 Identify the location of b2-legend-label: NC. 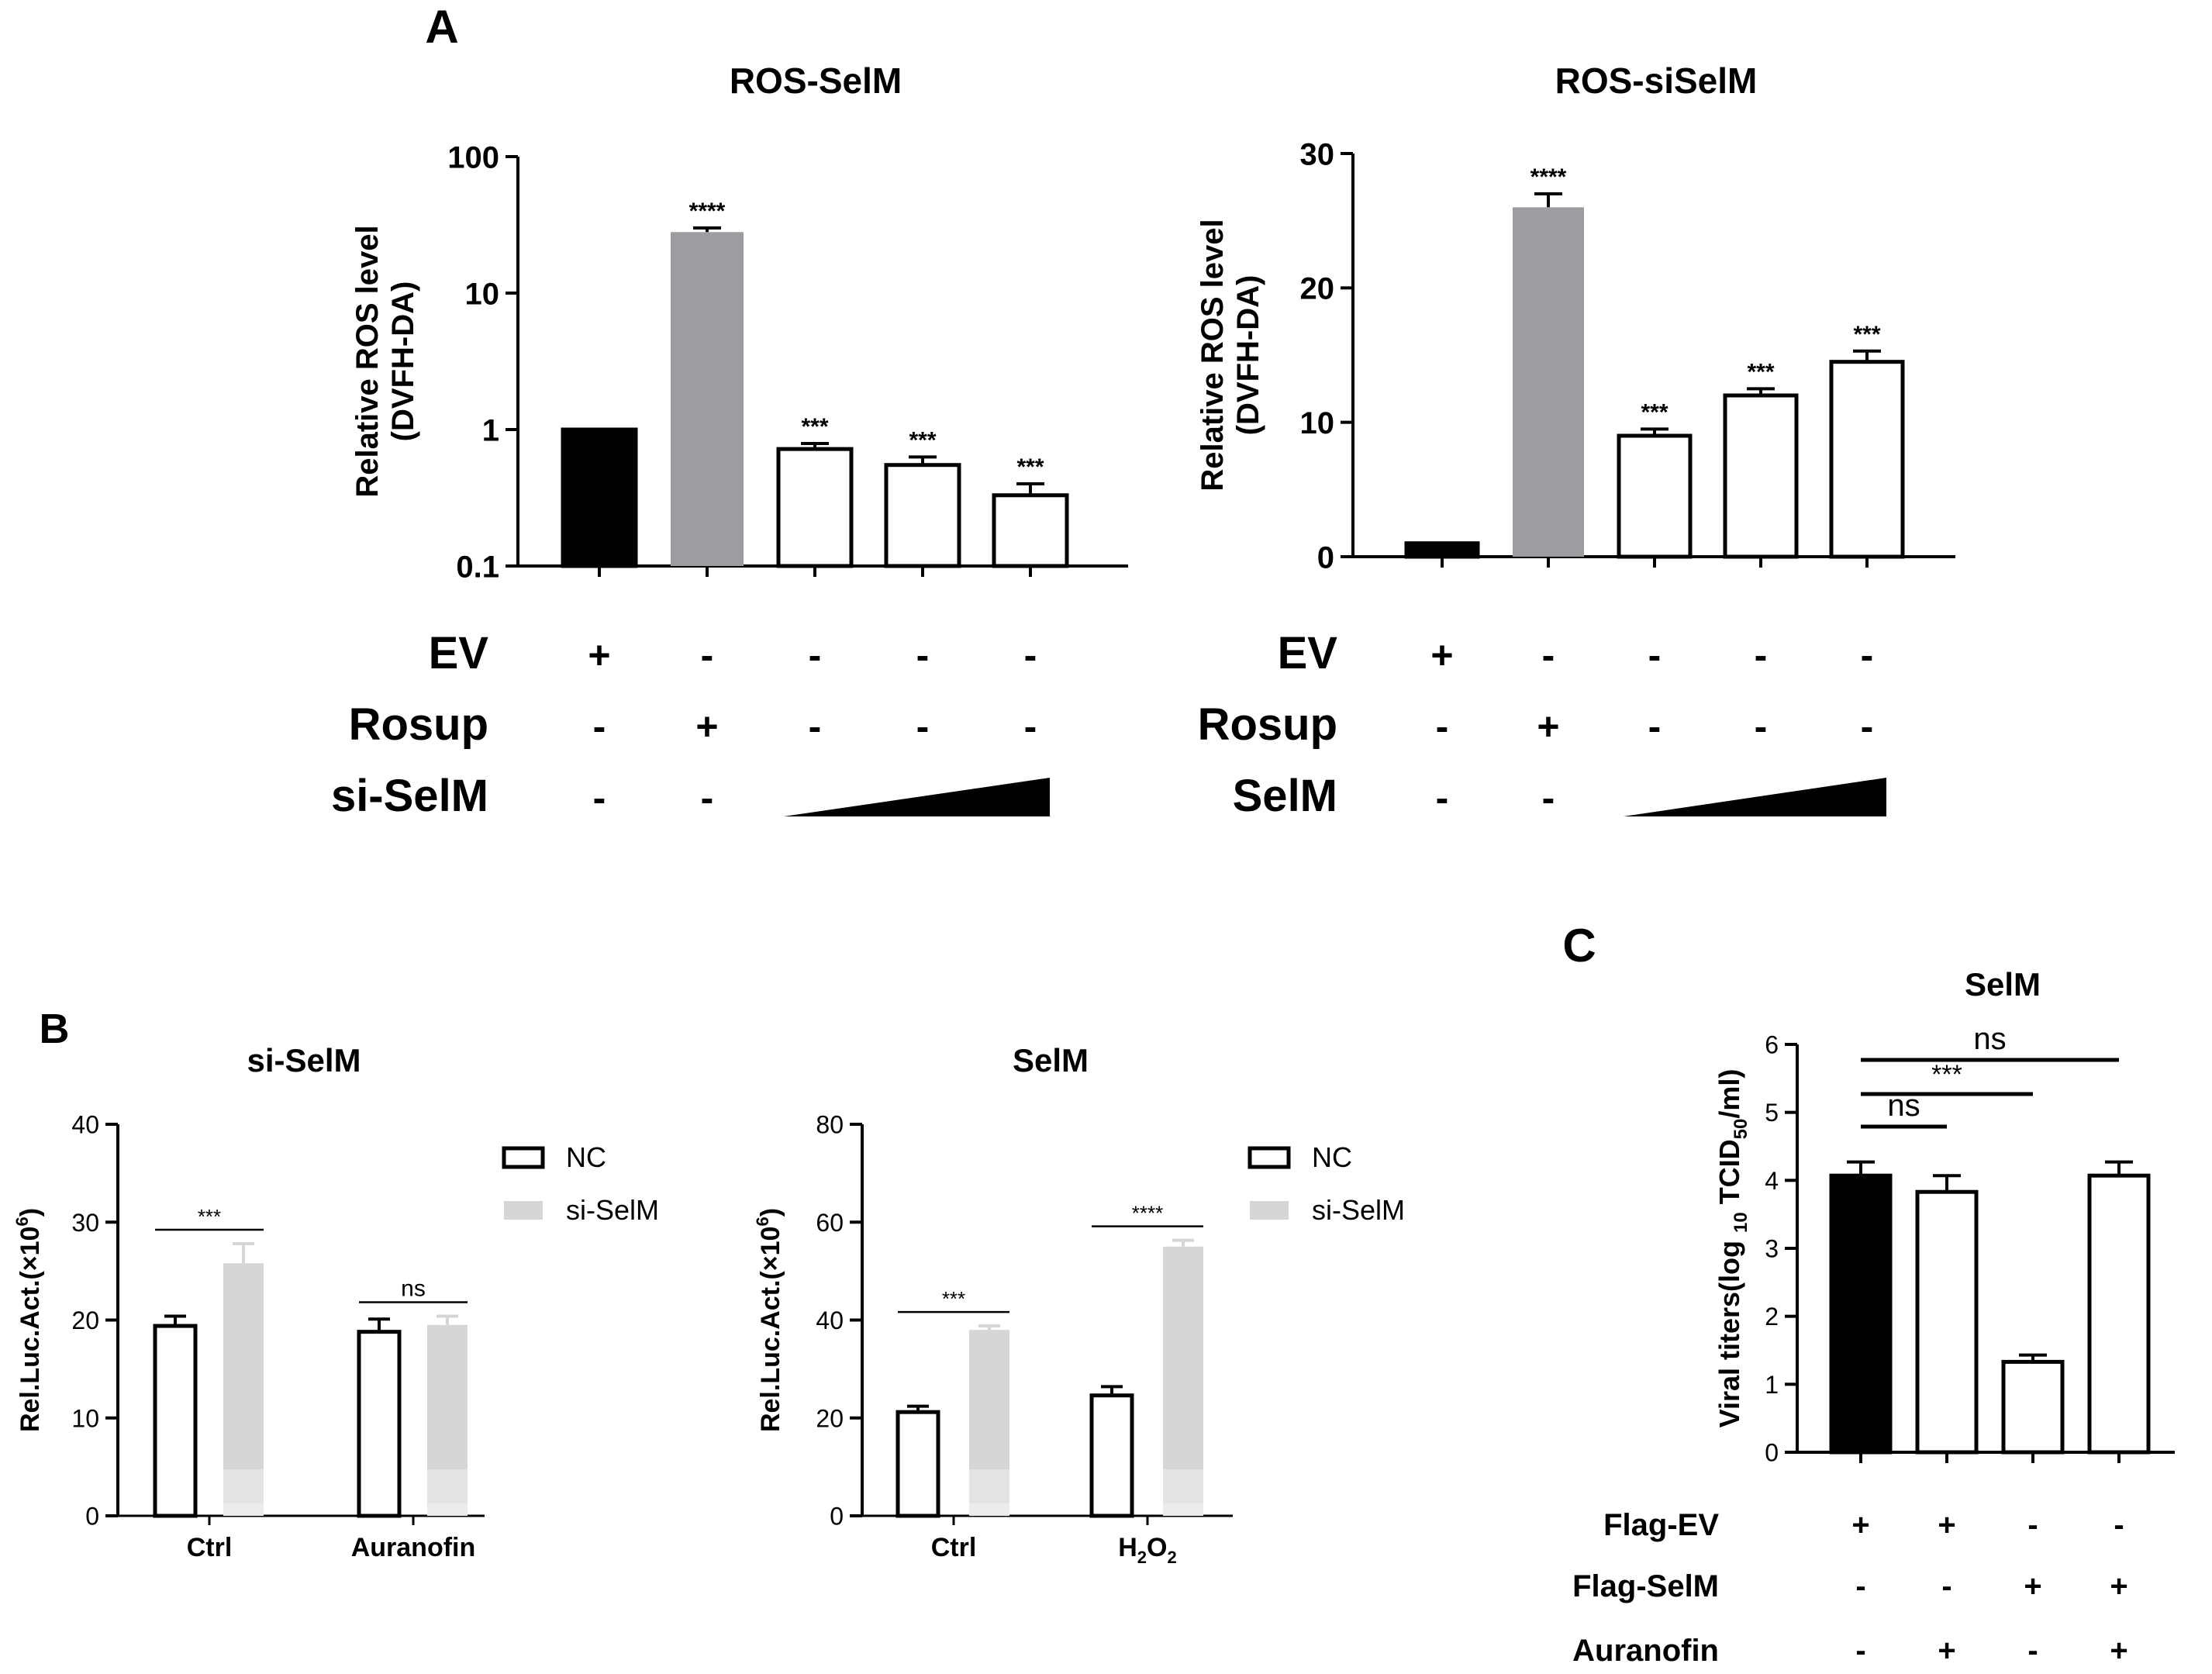
(1332, 1157).